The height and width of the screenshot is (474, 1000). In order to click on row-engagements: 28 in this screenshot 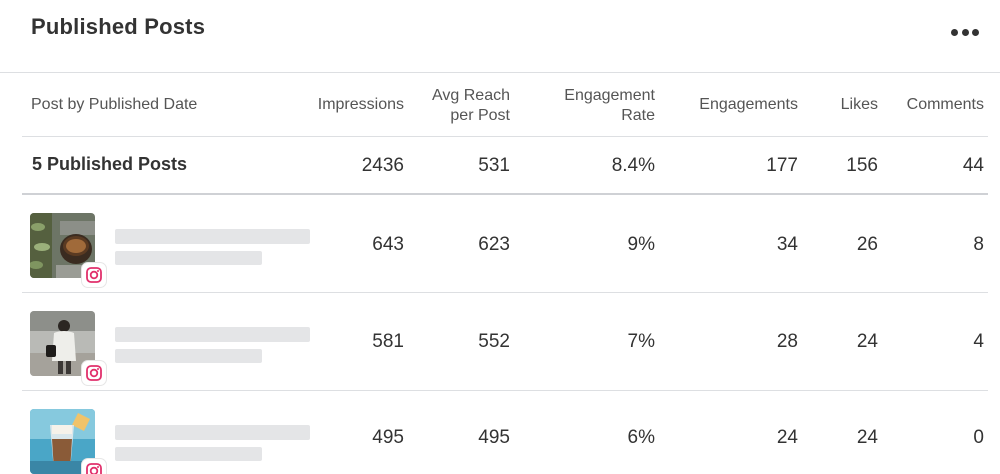, I will do `click(787, 341)`.